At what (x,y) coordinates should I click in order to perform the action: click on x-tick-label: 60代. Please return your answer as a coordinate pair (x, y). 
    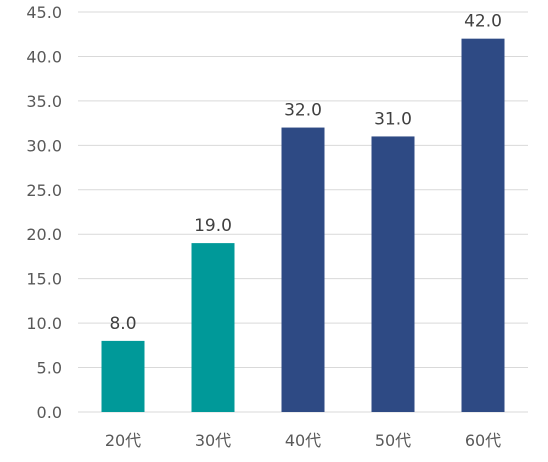
    Looking at the image, I should click on (483, 440).